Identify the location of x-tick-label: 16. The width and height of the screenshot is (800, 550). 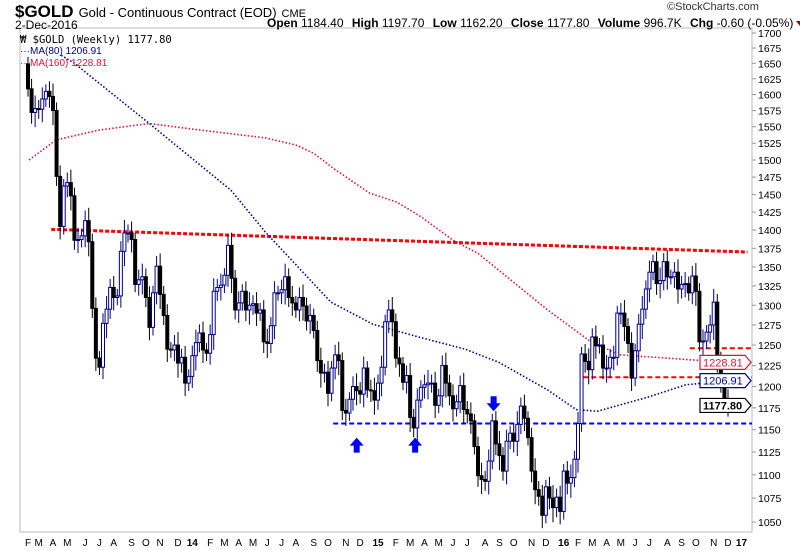
(564, 543).